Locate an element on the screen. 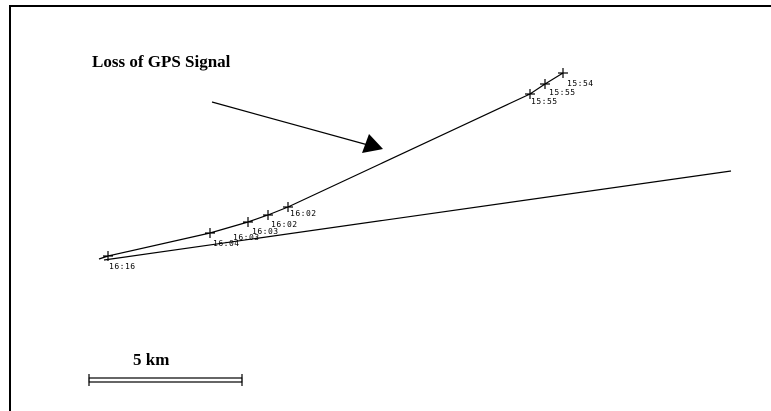  time-label-1555b: 15:55 is located at coordinates (544, 101).